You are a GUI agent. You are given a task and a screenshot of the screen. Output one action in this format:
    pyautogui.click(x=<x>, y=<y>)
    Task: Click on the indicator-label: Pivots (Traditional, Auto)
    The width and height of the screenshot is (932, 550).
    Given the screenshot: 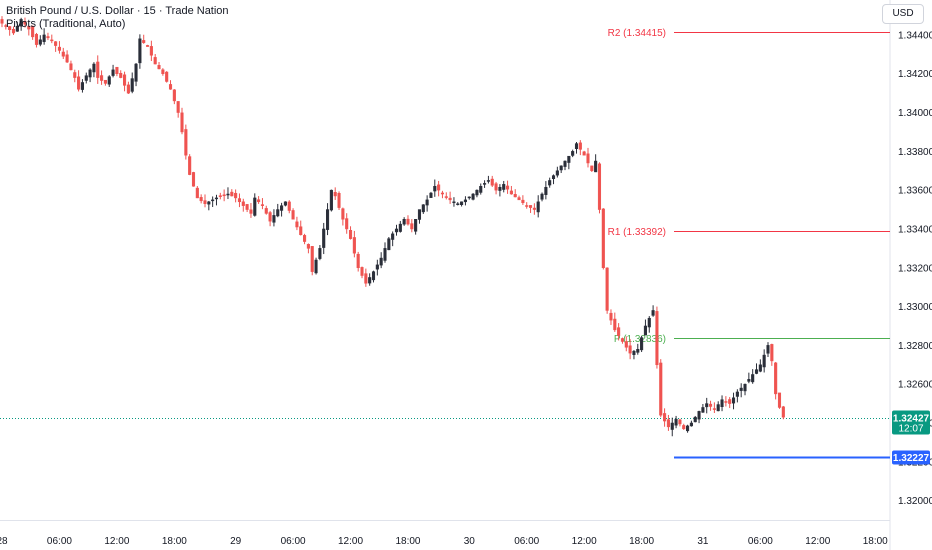 What is the action you would take?
    pyautogui.click(x=66, y=24)
    